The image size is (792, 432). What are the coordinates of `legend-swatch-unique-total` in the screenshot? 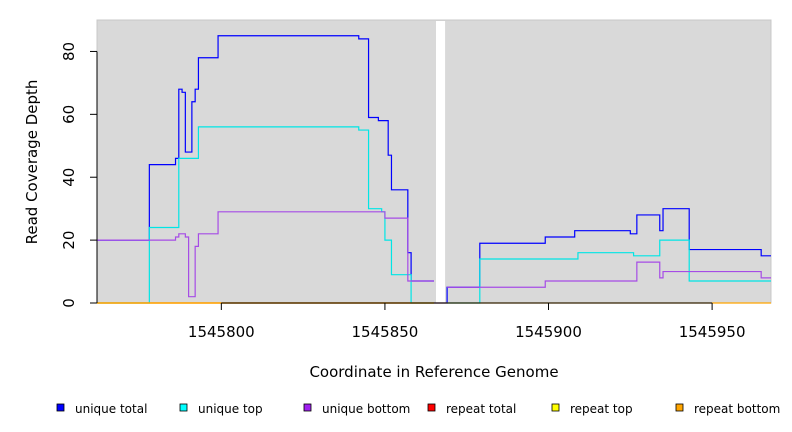 It's located at (60, 407).